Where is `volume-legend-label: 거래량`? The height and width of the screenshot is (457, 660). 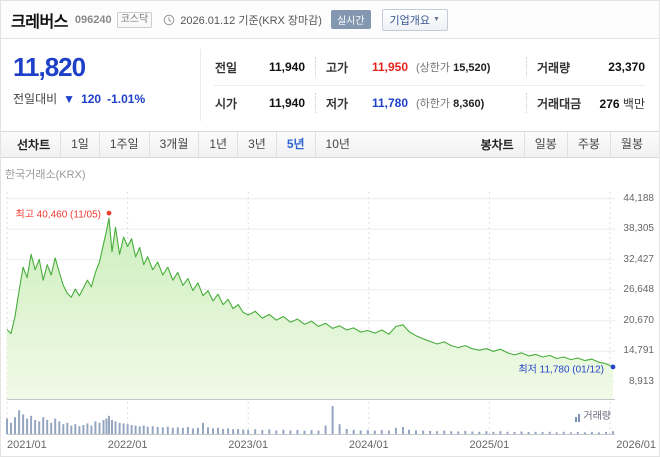
volume-legend-label: 거래량 is located at coordinates (597, 416).